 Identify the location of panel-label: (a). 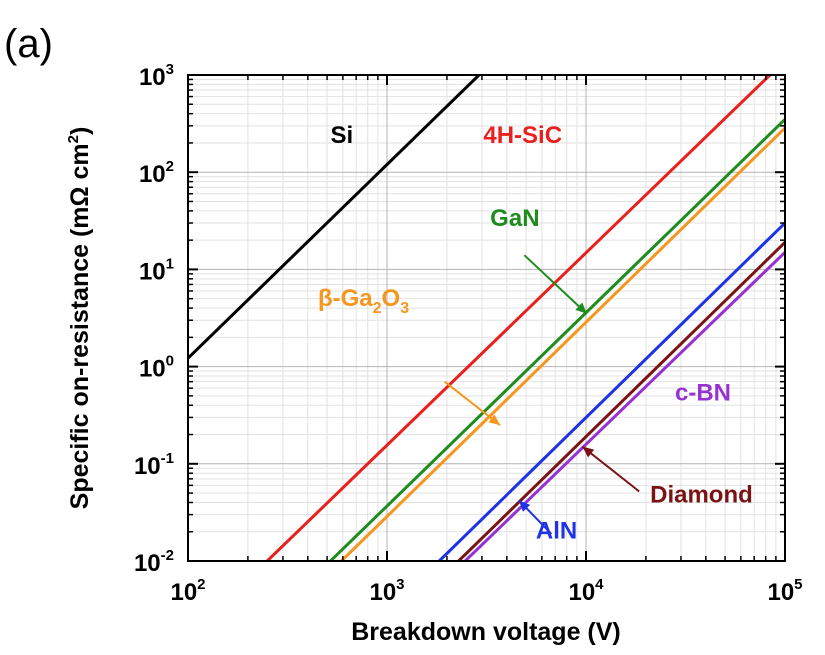
(28, 44).